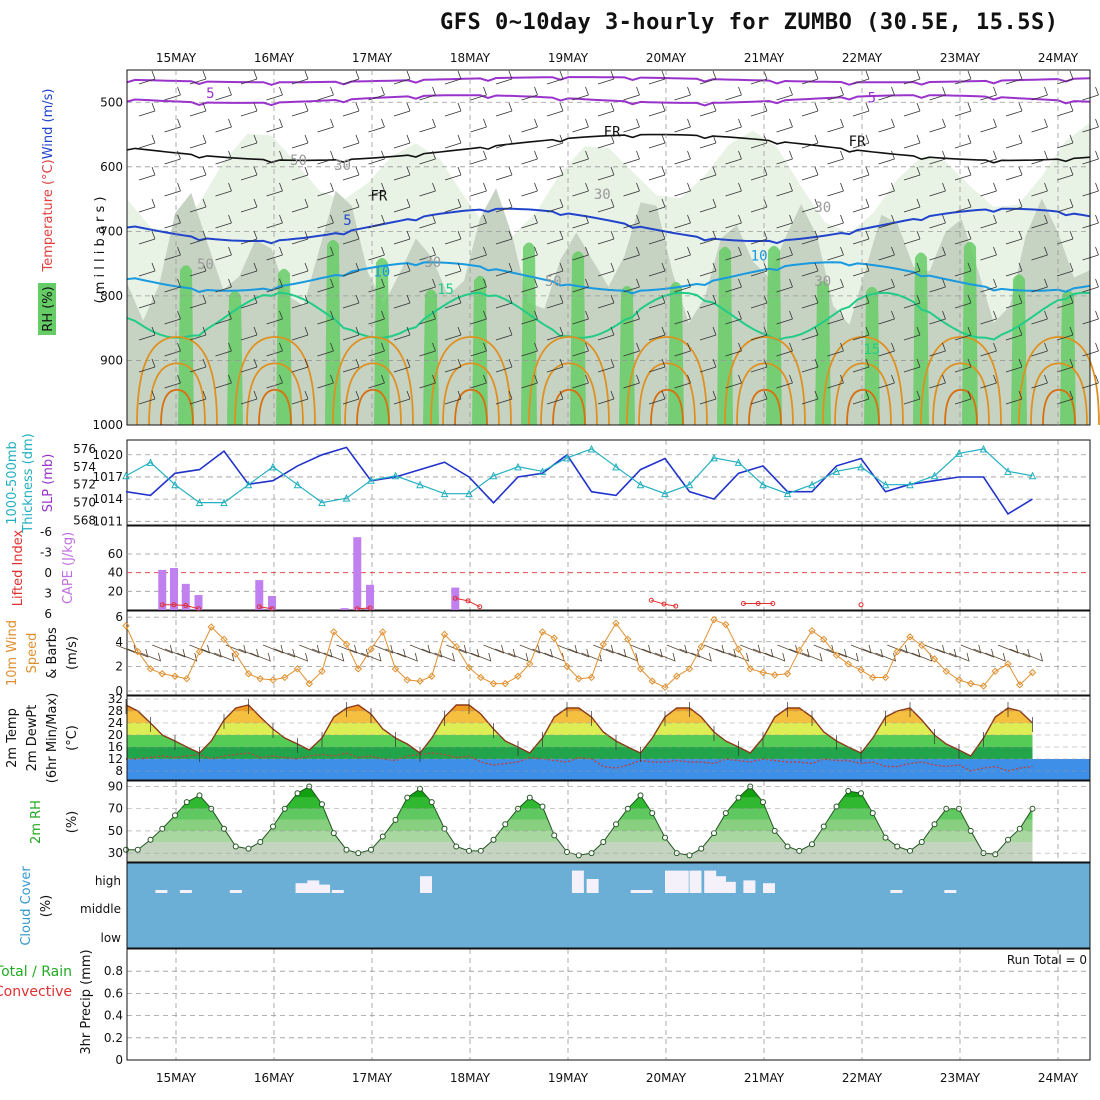 This screenshot has width=1100, height=1100. I want to click on li-ytick: 3, so click(48, 594).